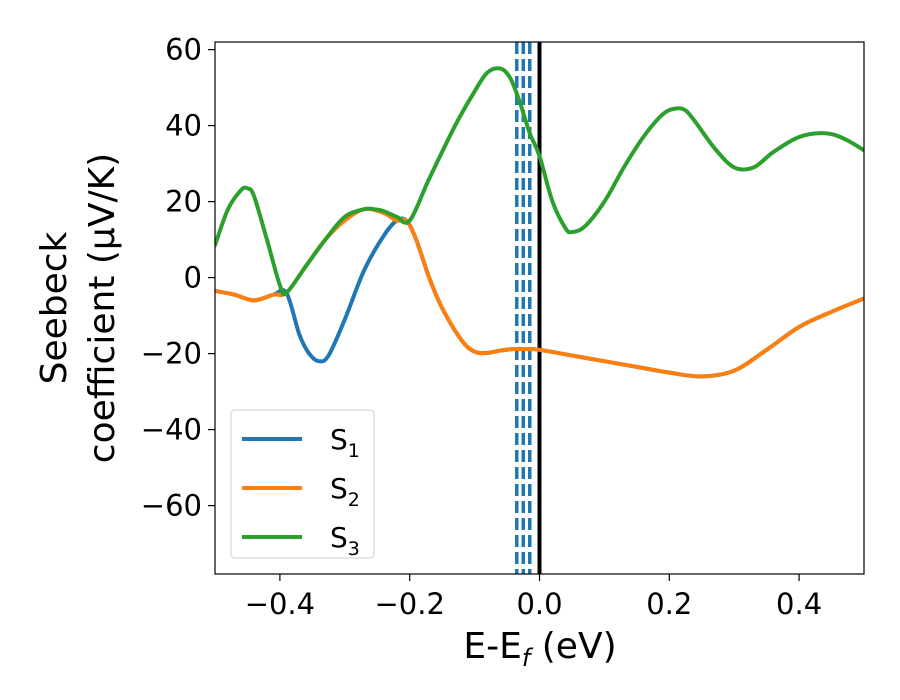 The height and width of the screenshot is (700, 900). I want to click on y-tick-label: 0, so click(193, 278).